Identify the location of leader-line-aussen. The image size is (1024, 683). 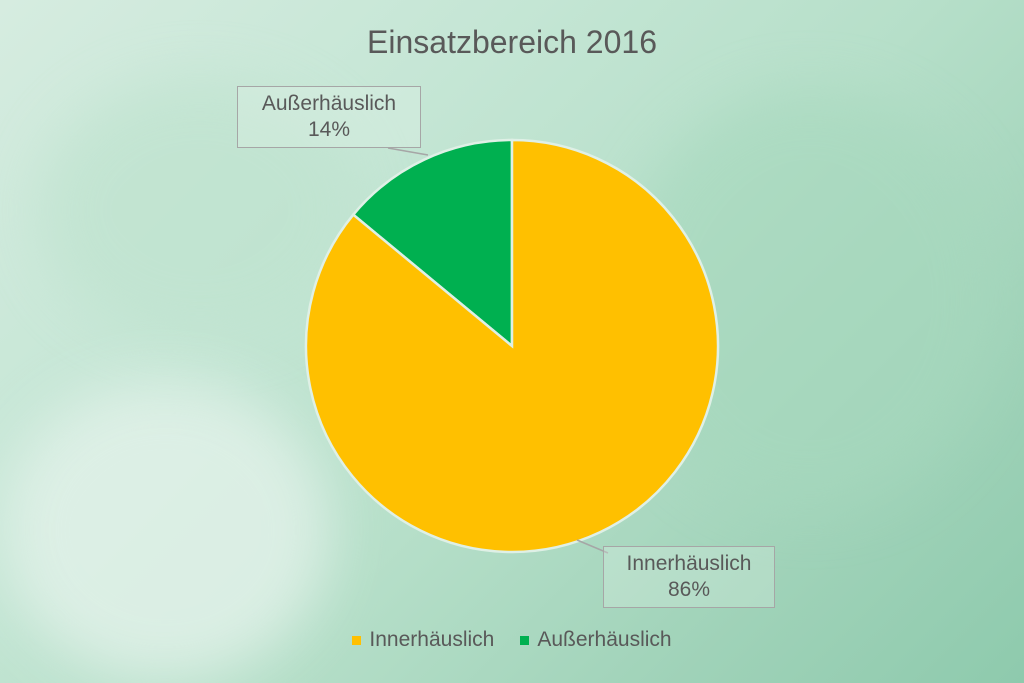
(408, 151).